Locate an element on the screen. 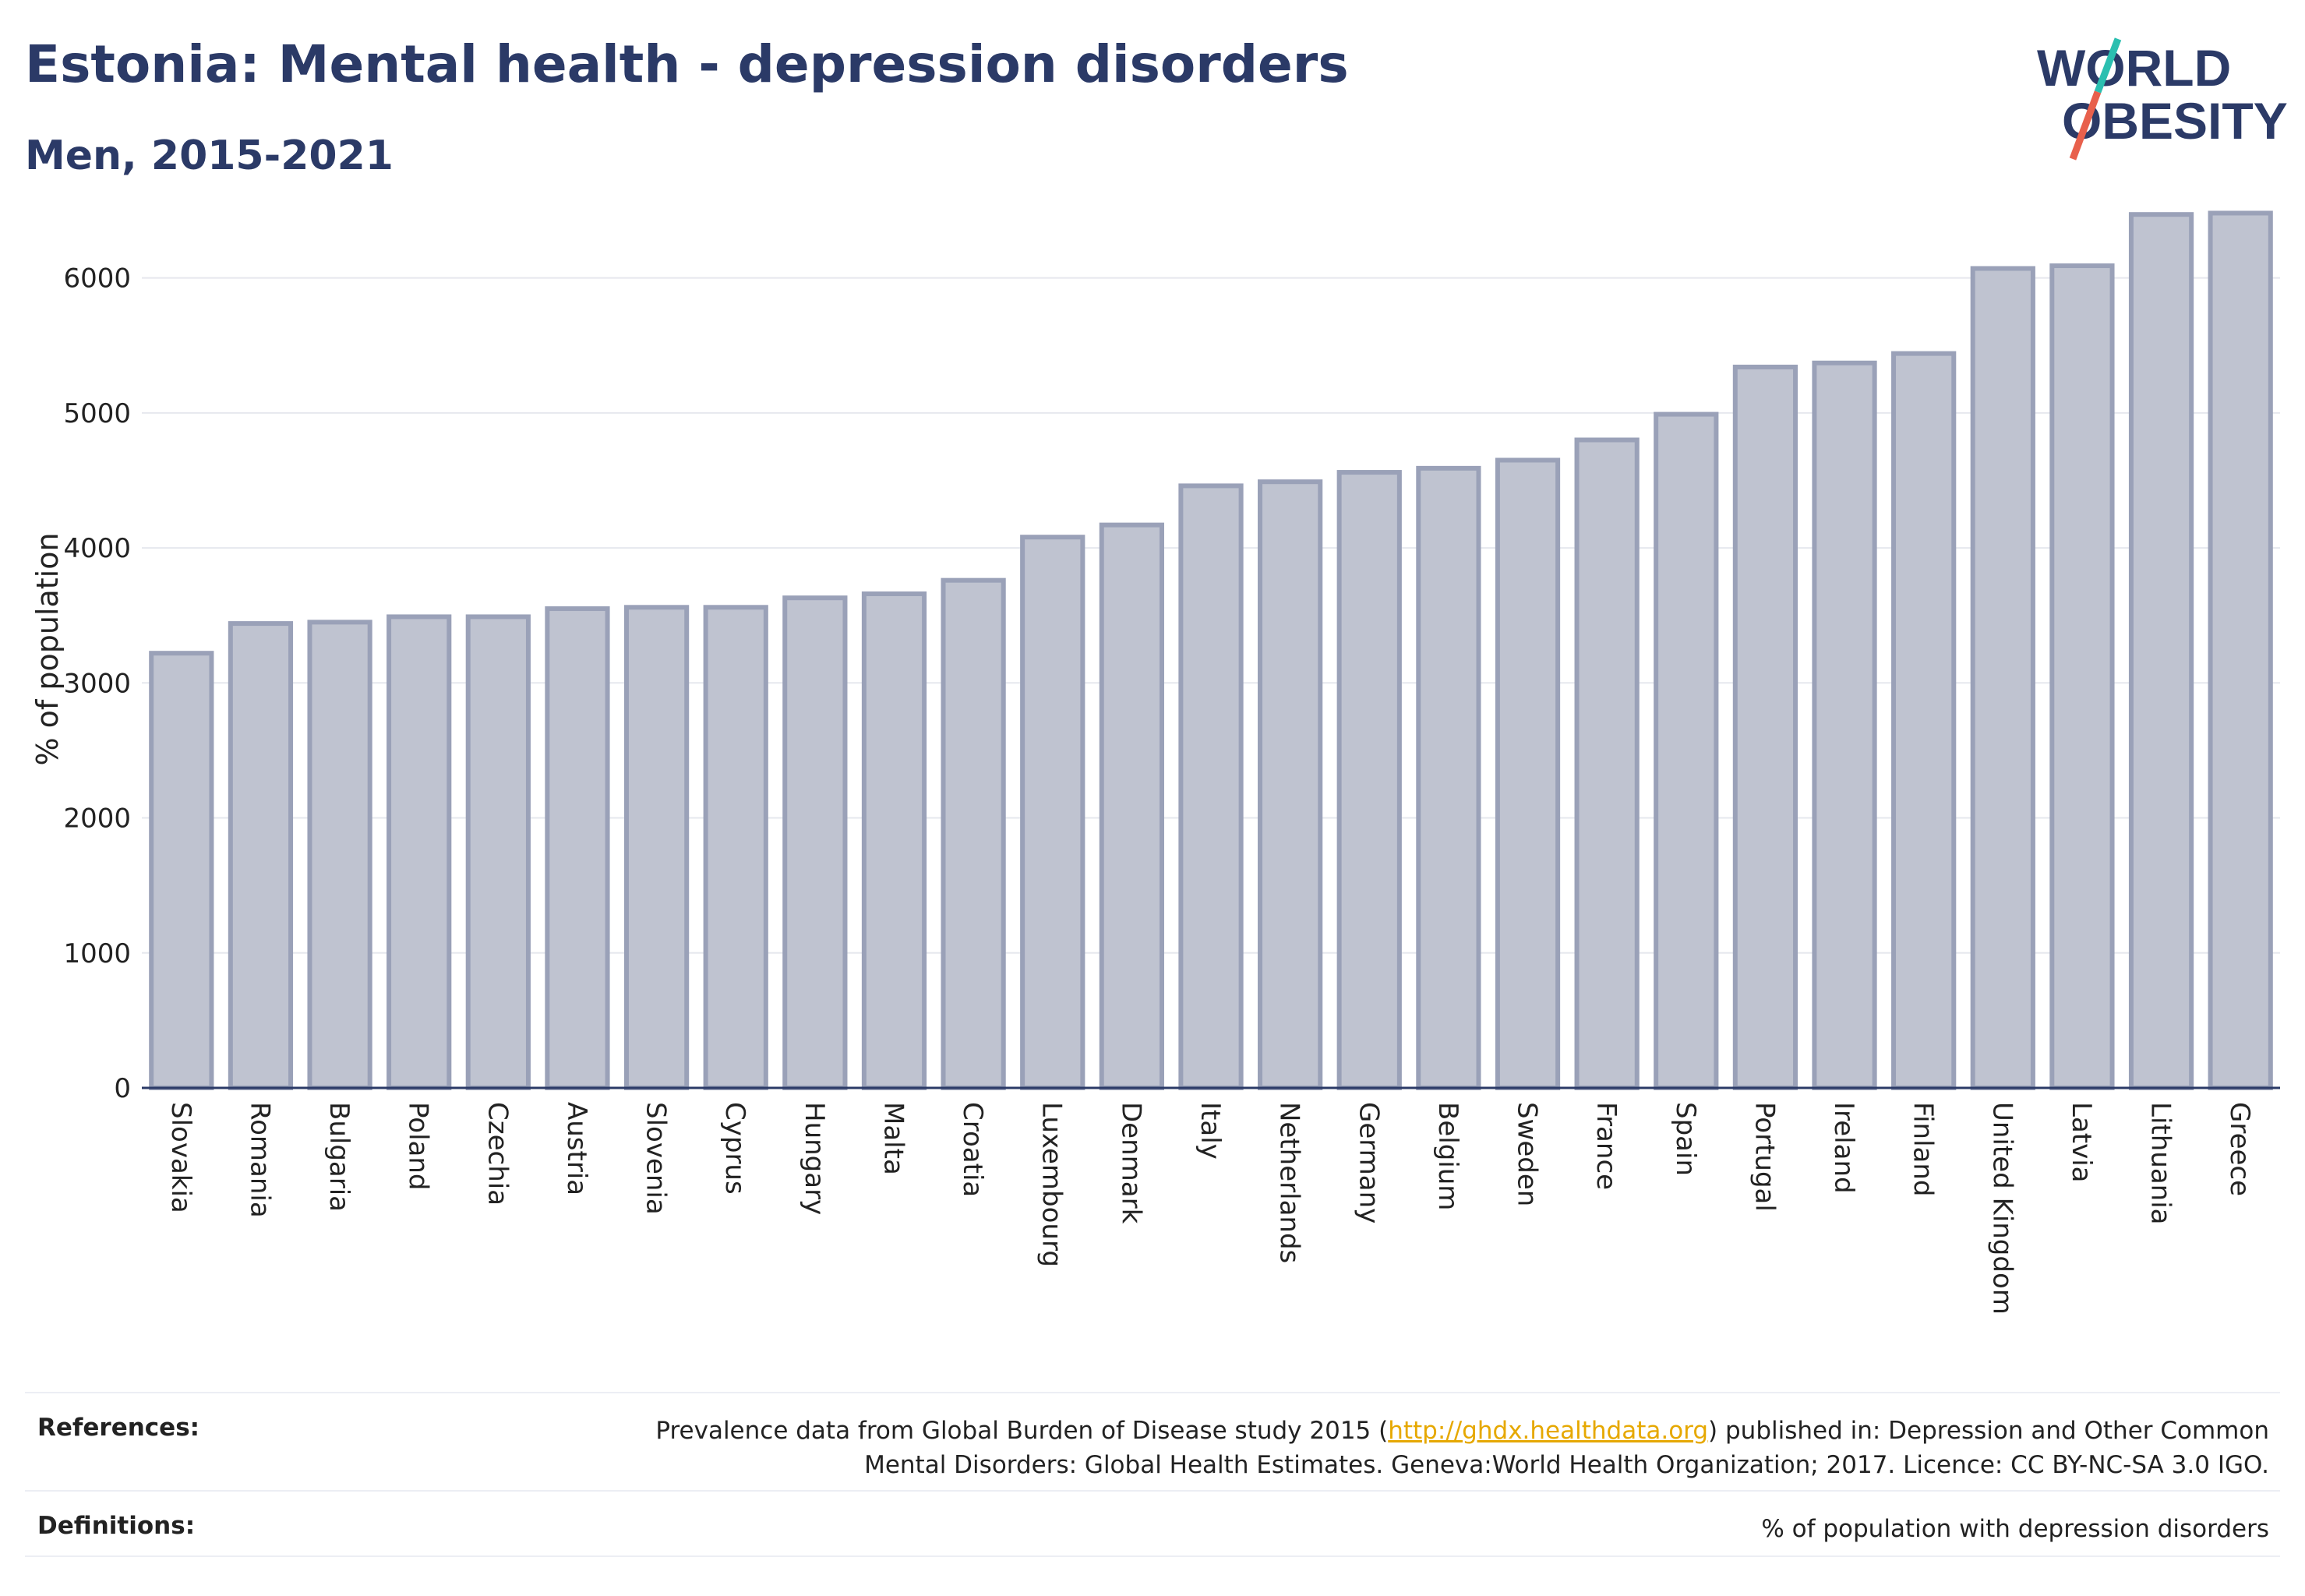 The height and width of the screenshot is (1596, 2305). references-link: http://ghdx.healthdata.org is located at coordinates (1548, 1431).